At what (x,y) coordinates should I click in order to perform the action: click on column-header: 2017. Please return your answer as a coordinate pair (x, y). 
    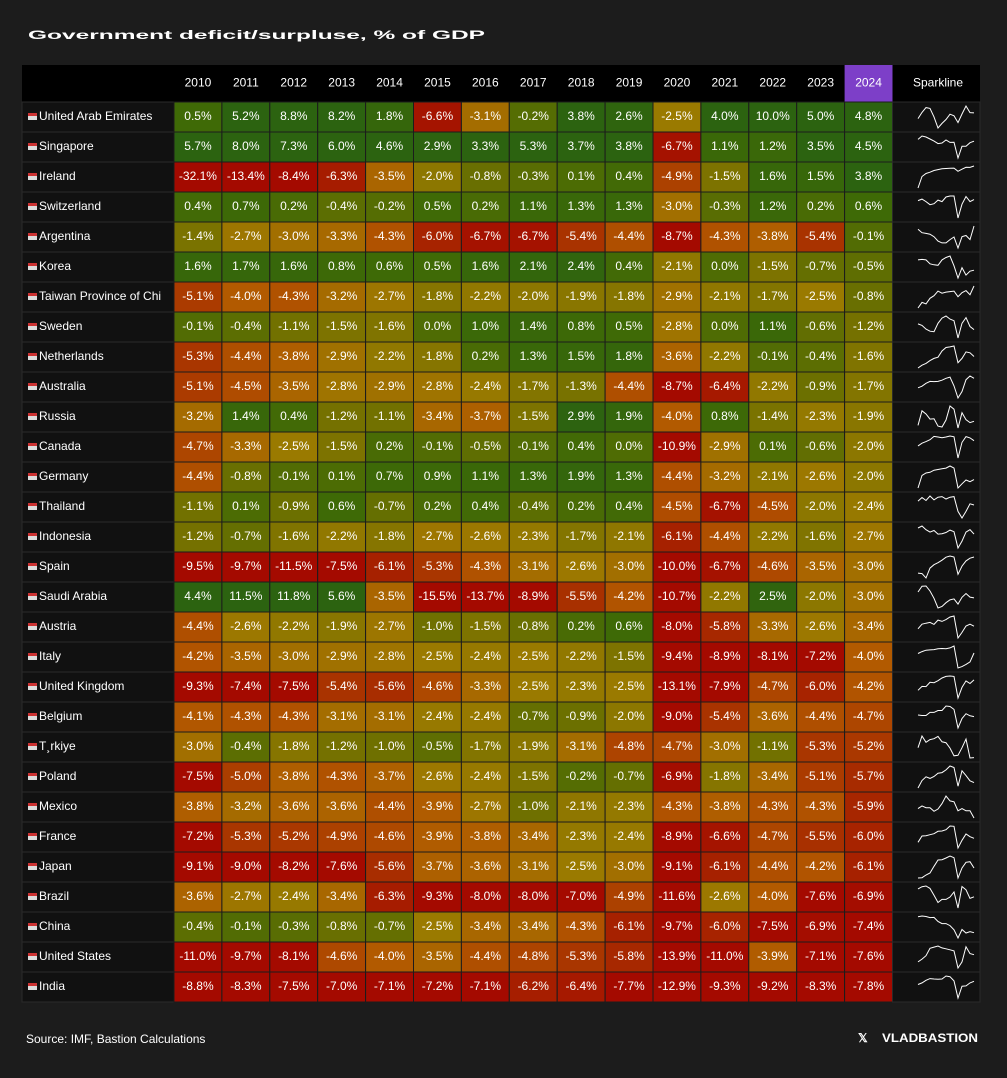
    Looking at the image, I should click on (533, 83).